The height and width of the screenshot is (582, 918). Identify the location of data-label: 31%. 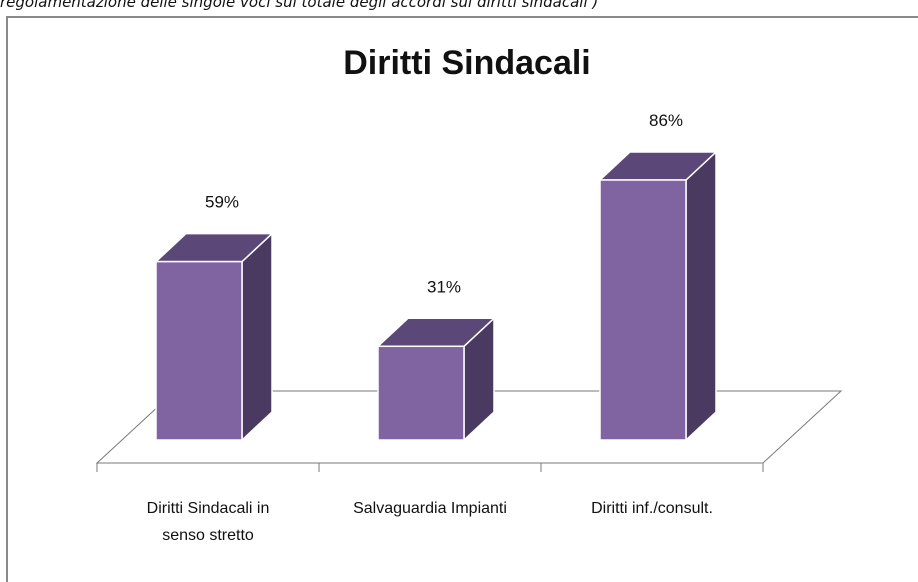
(444, 286).